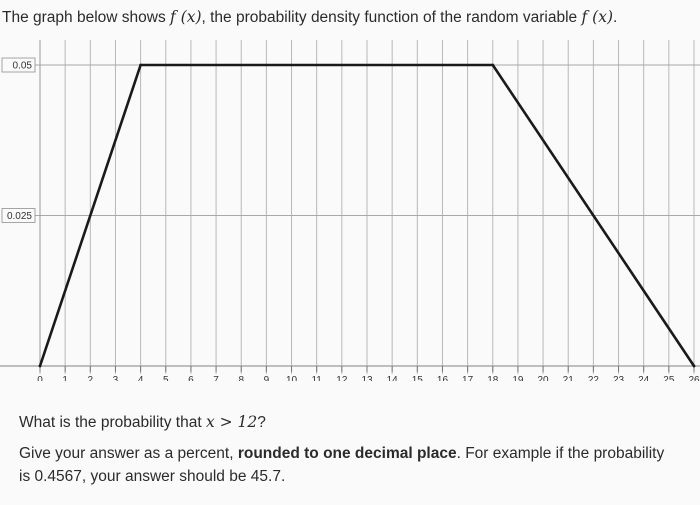 The height and width of the screenshot is (505, 700). I want to click on x-tick-label: 0, so click(40, 378).